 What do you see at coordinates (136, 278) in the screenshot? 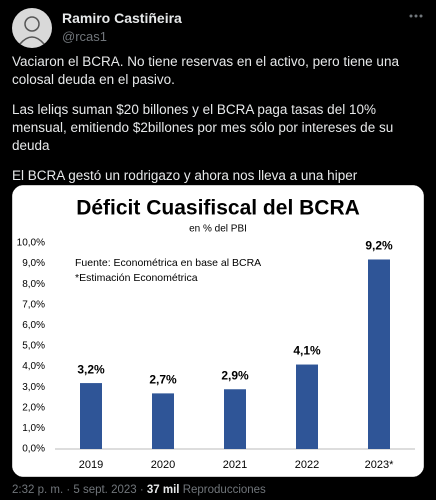
I see `annotation: *Estimación Econométrica` at bounding box center [136, 278].